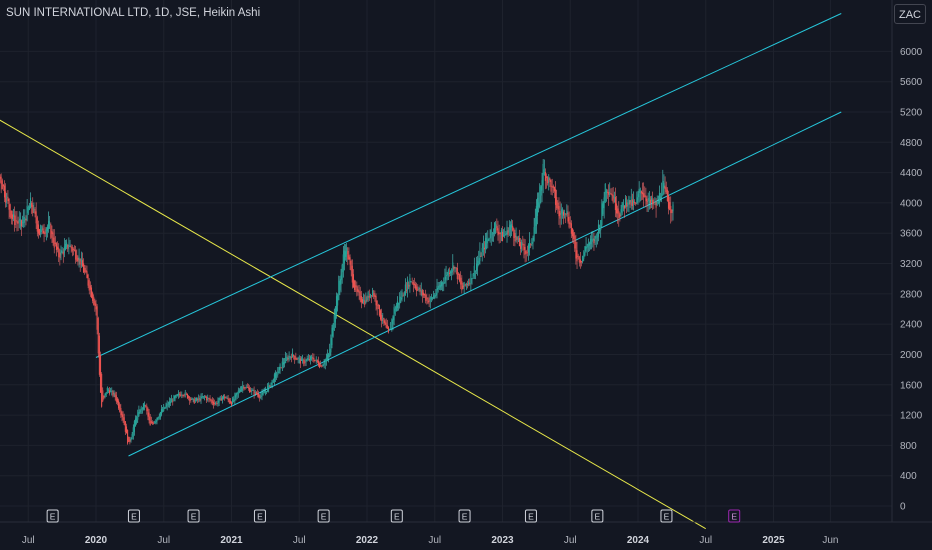 The height and width of the screenshot is (550, 932). What do you see at coordinates (570, 540) in the screenshot?
I see `time-tick-label: Jul` at bounding box center [570, 540].